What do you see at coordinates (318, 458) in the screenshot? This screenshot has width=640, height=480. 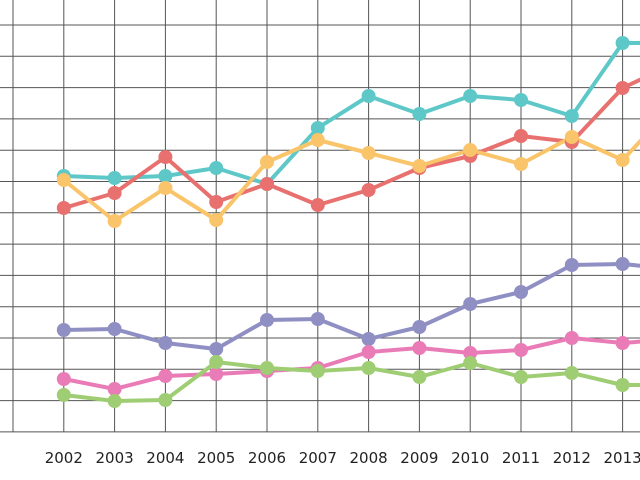 I see `x-tick-label: 2007` at bounding box center [318, 458].